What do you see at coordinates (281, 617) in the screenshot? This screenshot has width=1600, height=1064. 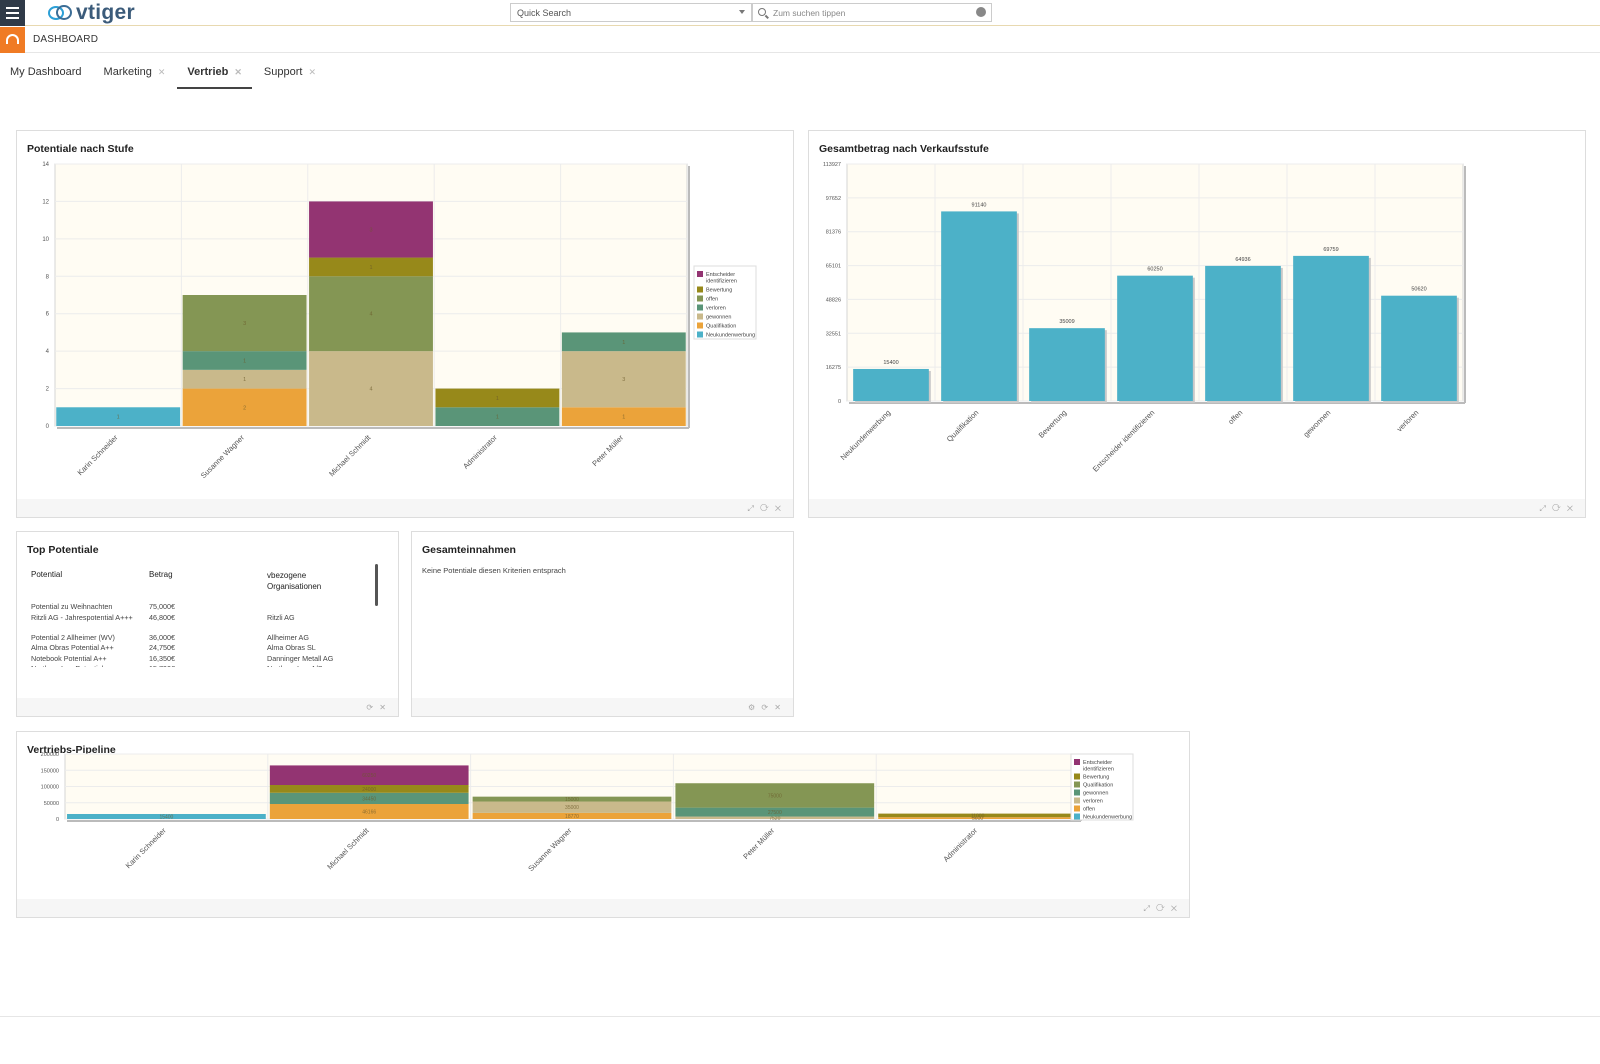 I see `cell-organisation: Ritzli AG` at bounding box center [281, 617].